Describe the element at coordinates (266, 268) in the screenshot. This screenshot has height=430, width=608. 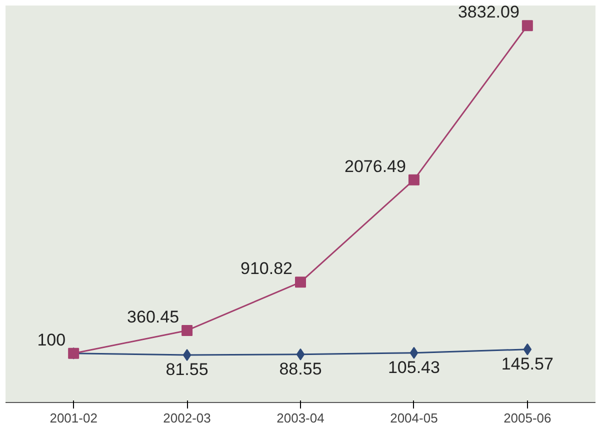
I see `data-label: 910.82` at that location.